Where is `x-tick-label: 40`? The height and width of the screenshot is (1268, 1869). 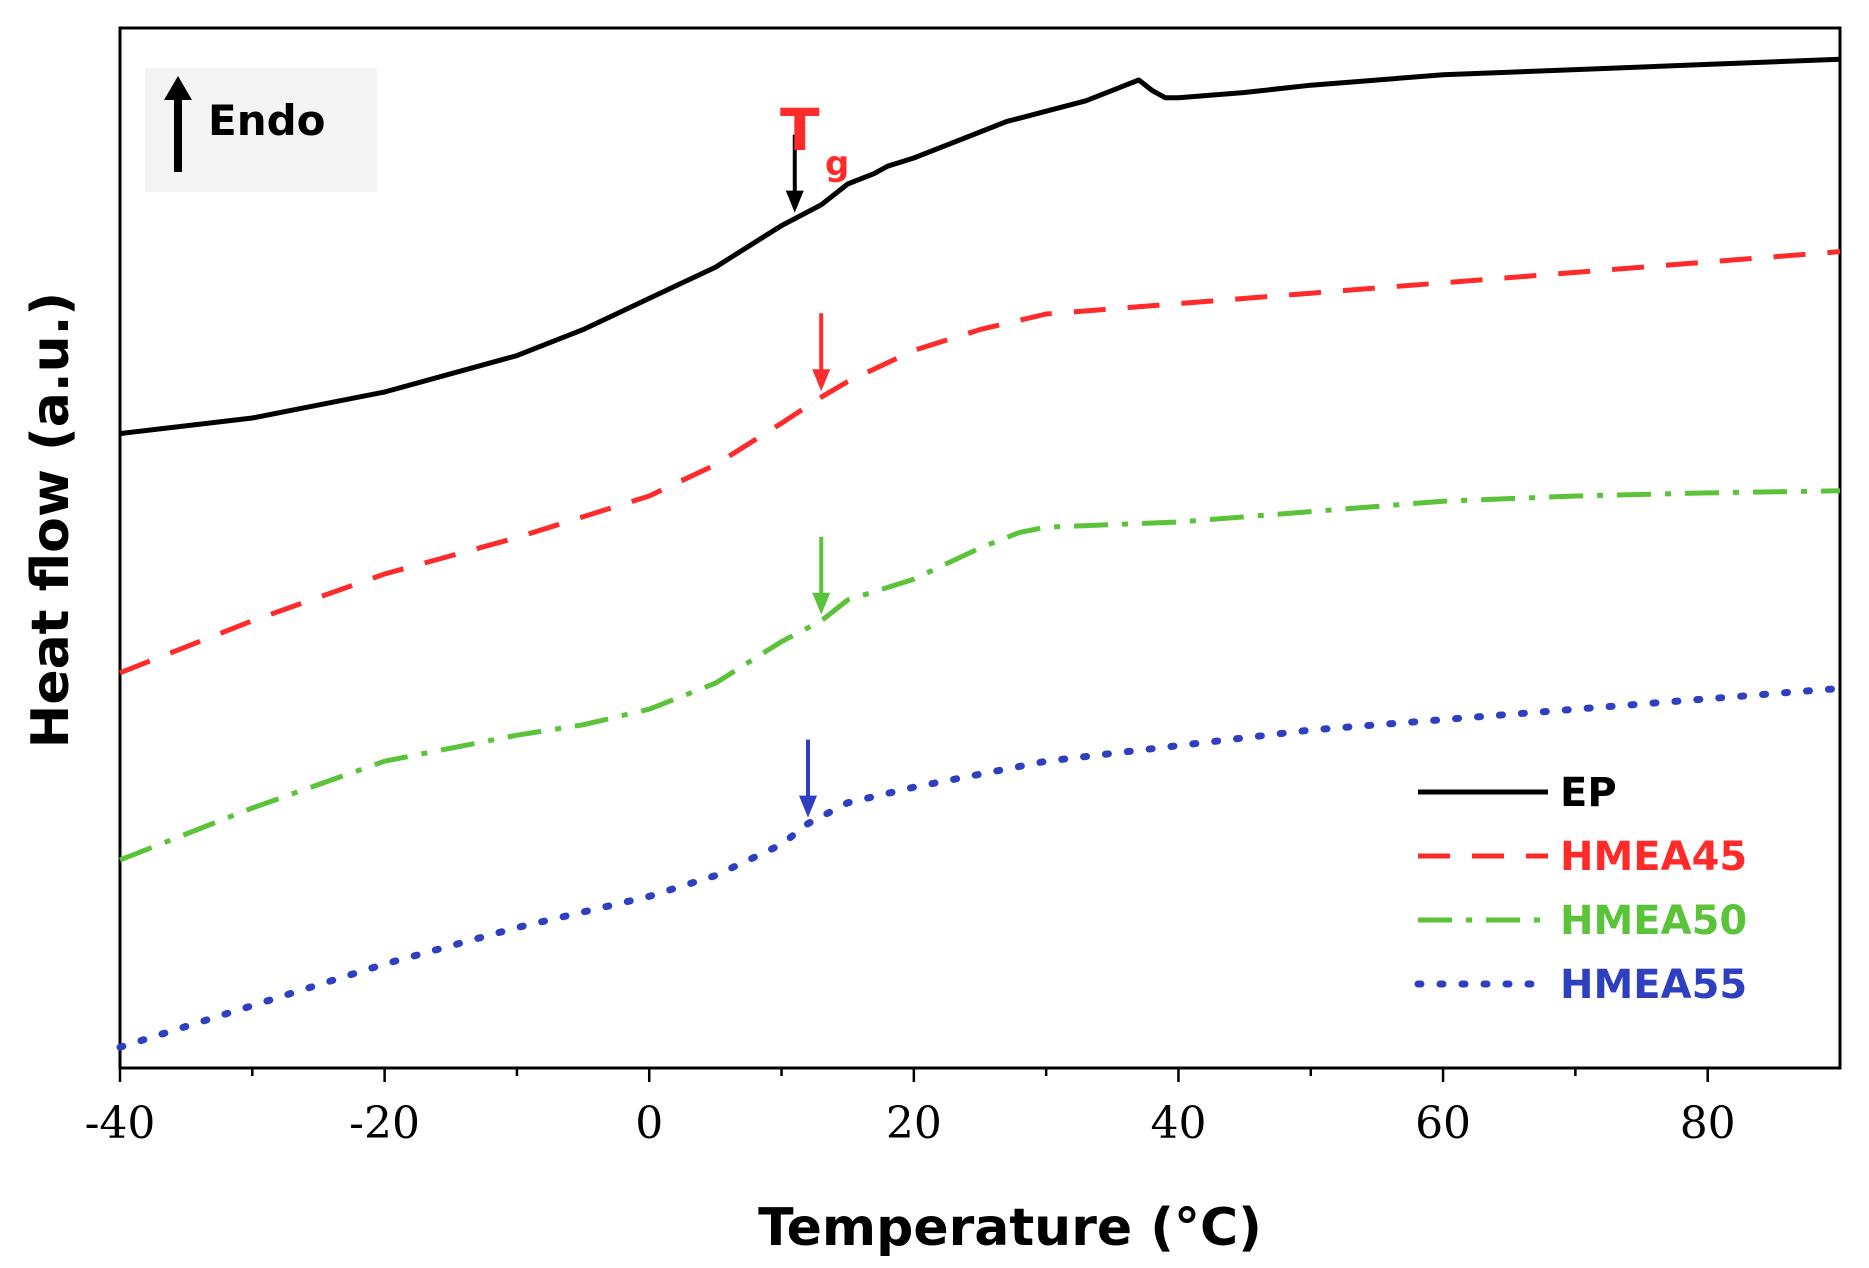
x-tick-label: 40 is located at coordinates (1178, 1123).